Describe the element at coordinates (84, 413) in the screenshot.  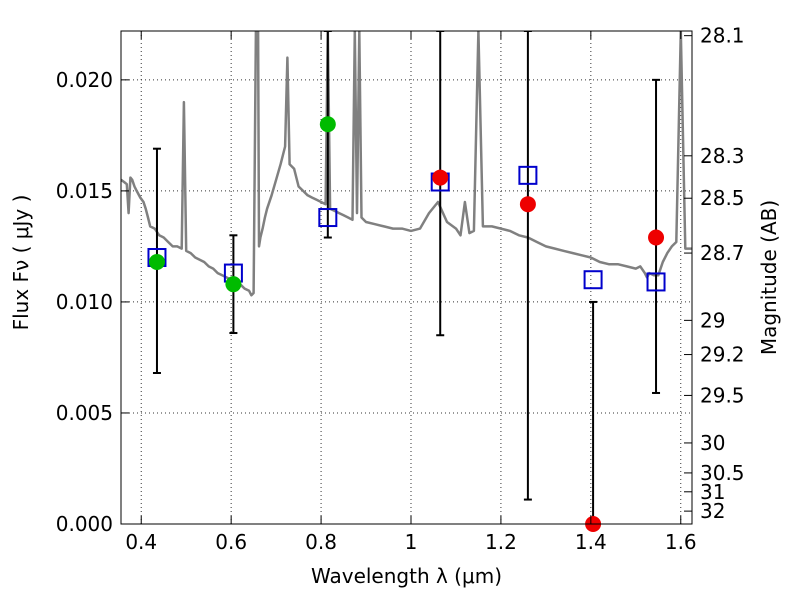
I see `y-tick-label: 0.005` at that location.